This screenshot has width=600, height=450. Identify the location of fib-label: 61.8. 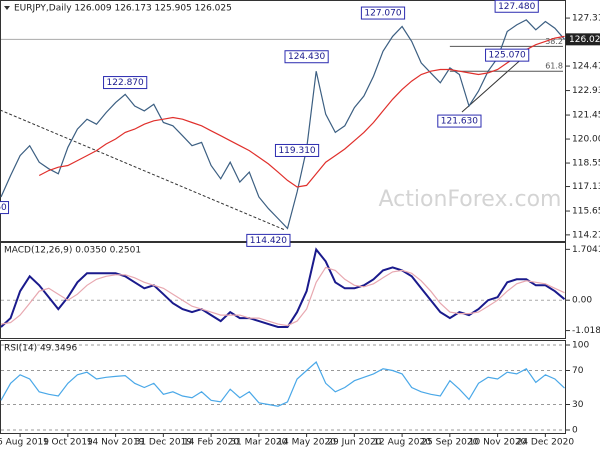
(554, 66).